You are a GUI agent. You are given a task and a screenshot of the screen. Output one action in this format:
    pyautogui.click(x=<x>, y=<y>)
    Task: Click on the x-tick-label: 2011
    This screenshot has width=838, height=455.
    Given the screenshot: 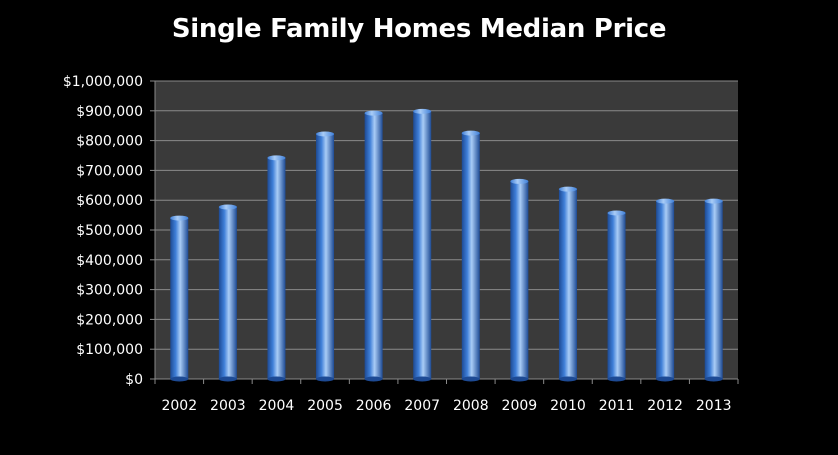 What is the action you would take?
    pyautogui.click(x=617, y=406)
    